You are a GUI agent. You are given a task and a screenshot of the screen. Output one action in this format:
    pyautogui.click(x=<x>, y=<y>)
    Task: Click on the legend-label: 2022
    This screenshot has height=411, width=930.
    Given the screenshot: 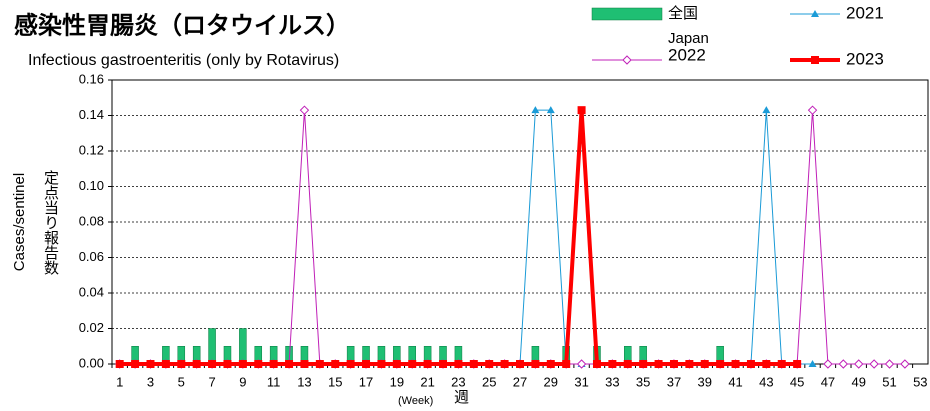 What is the action you would take?
    pyautogui.click(x=687, y=54)
    